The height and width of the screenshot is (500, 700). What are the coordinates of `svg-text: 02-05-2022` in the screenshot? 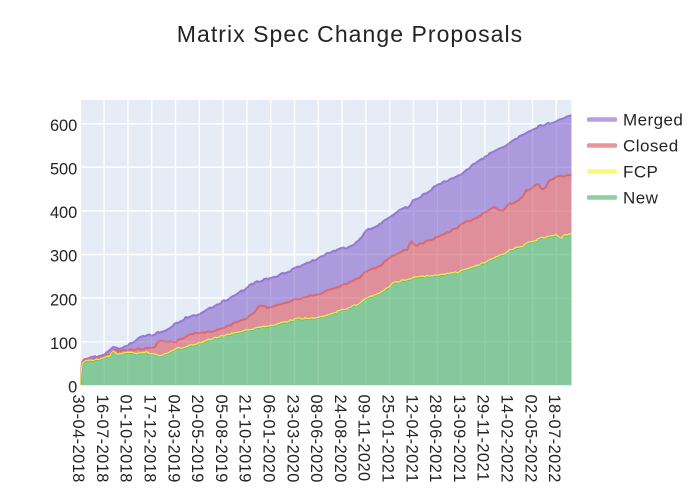 It's located at (530, 439).